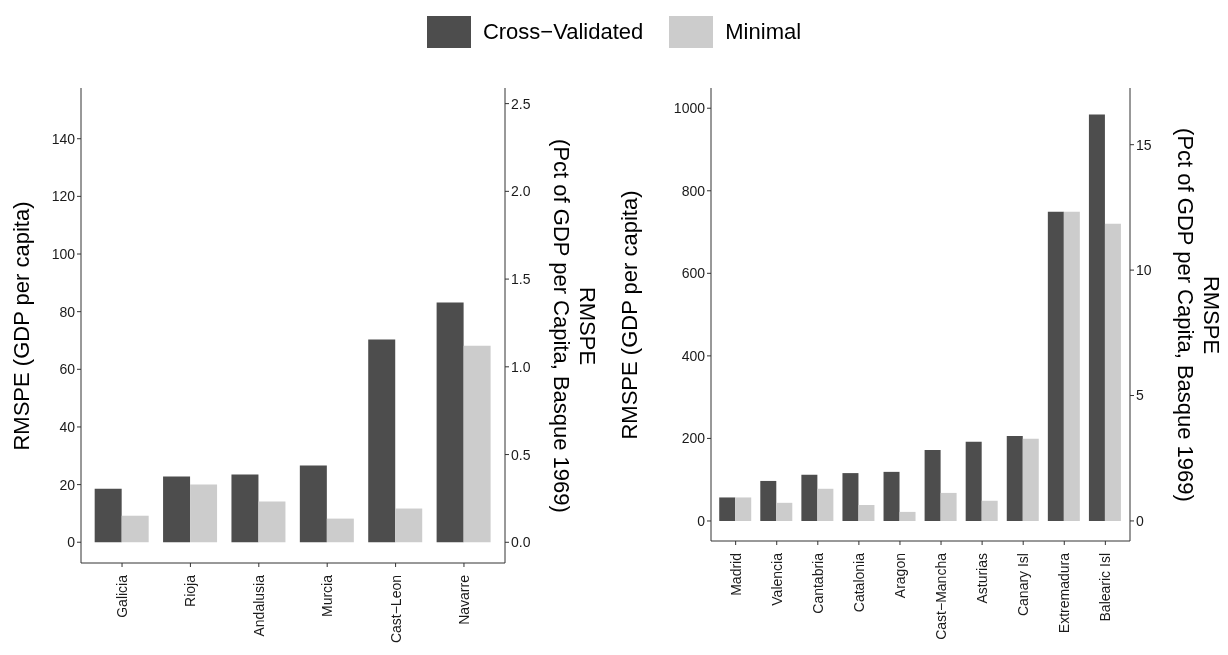  Describe the element at coordinates (1023, 585) in the screenshot. I see `x-tick-label: Canary Isl` at that location.